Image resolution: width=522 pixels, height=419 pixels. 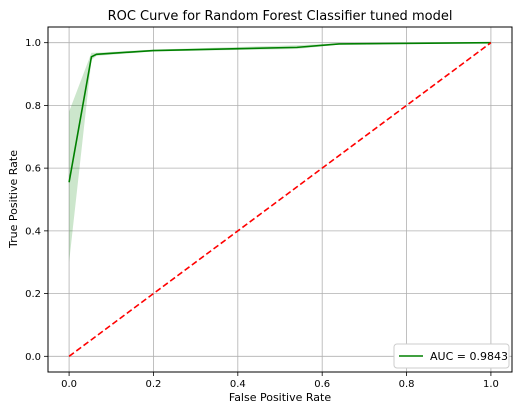 I want to click on x-tick-label: 0.6, so click(x=322, y=384).